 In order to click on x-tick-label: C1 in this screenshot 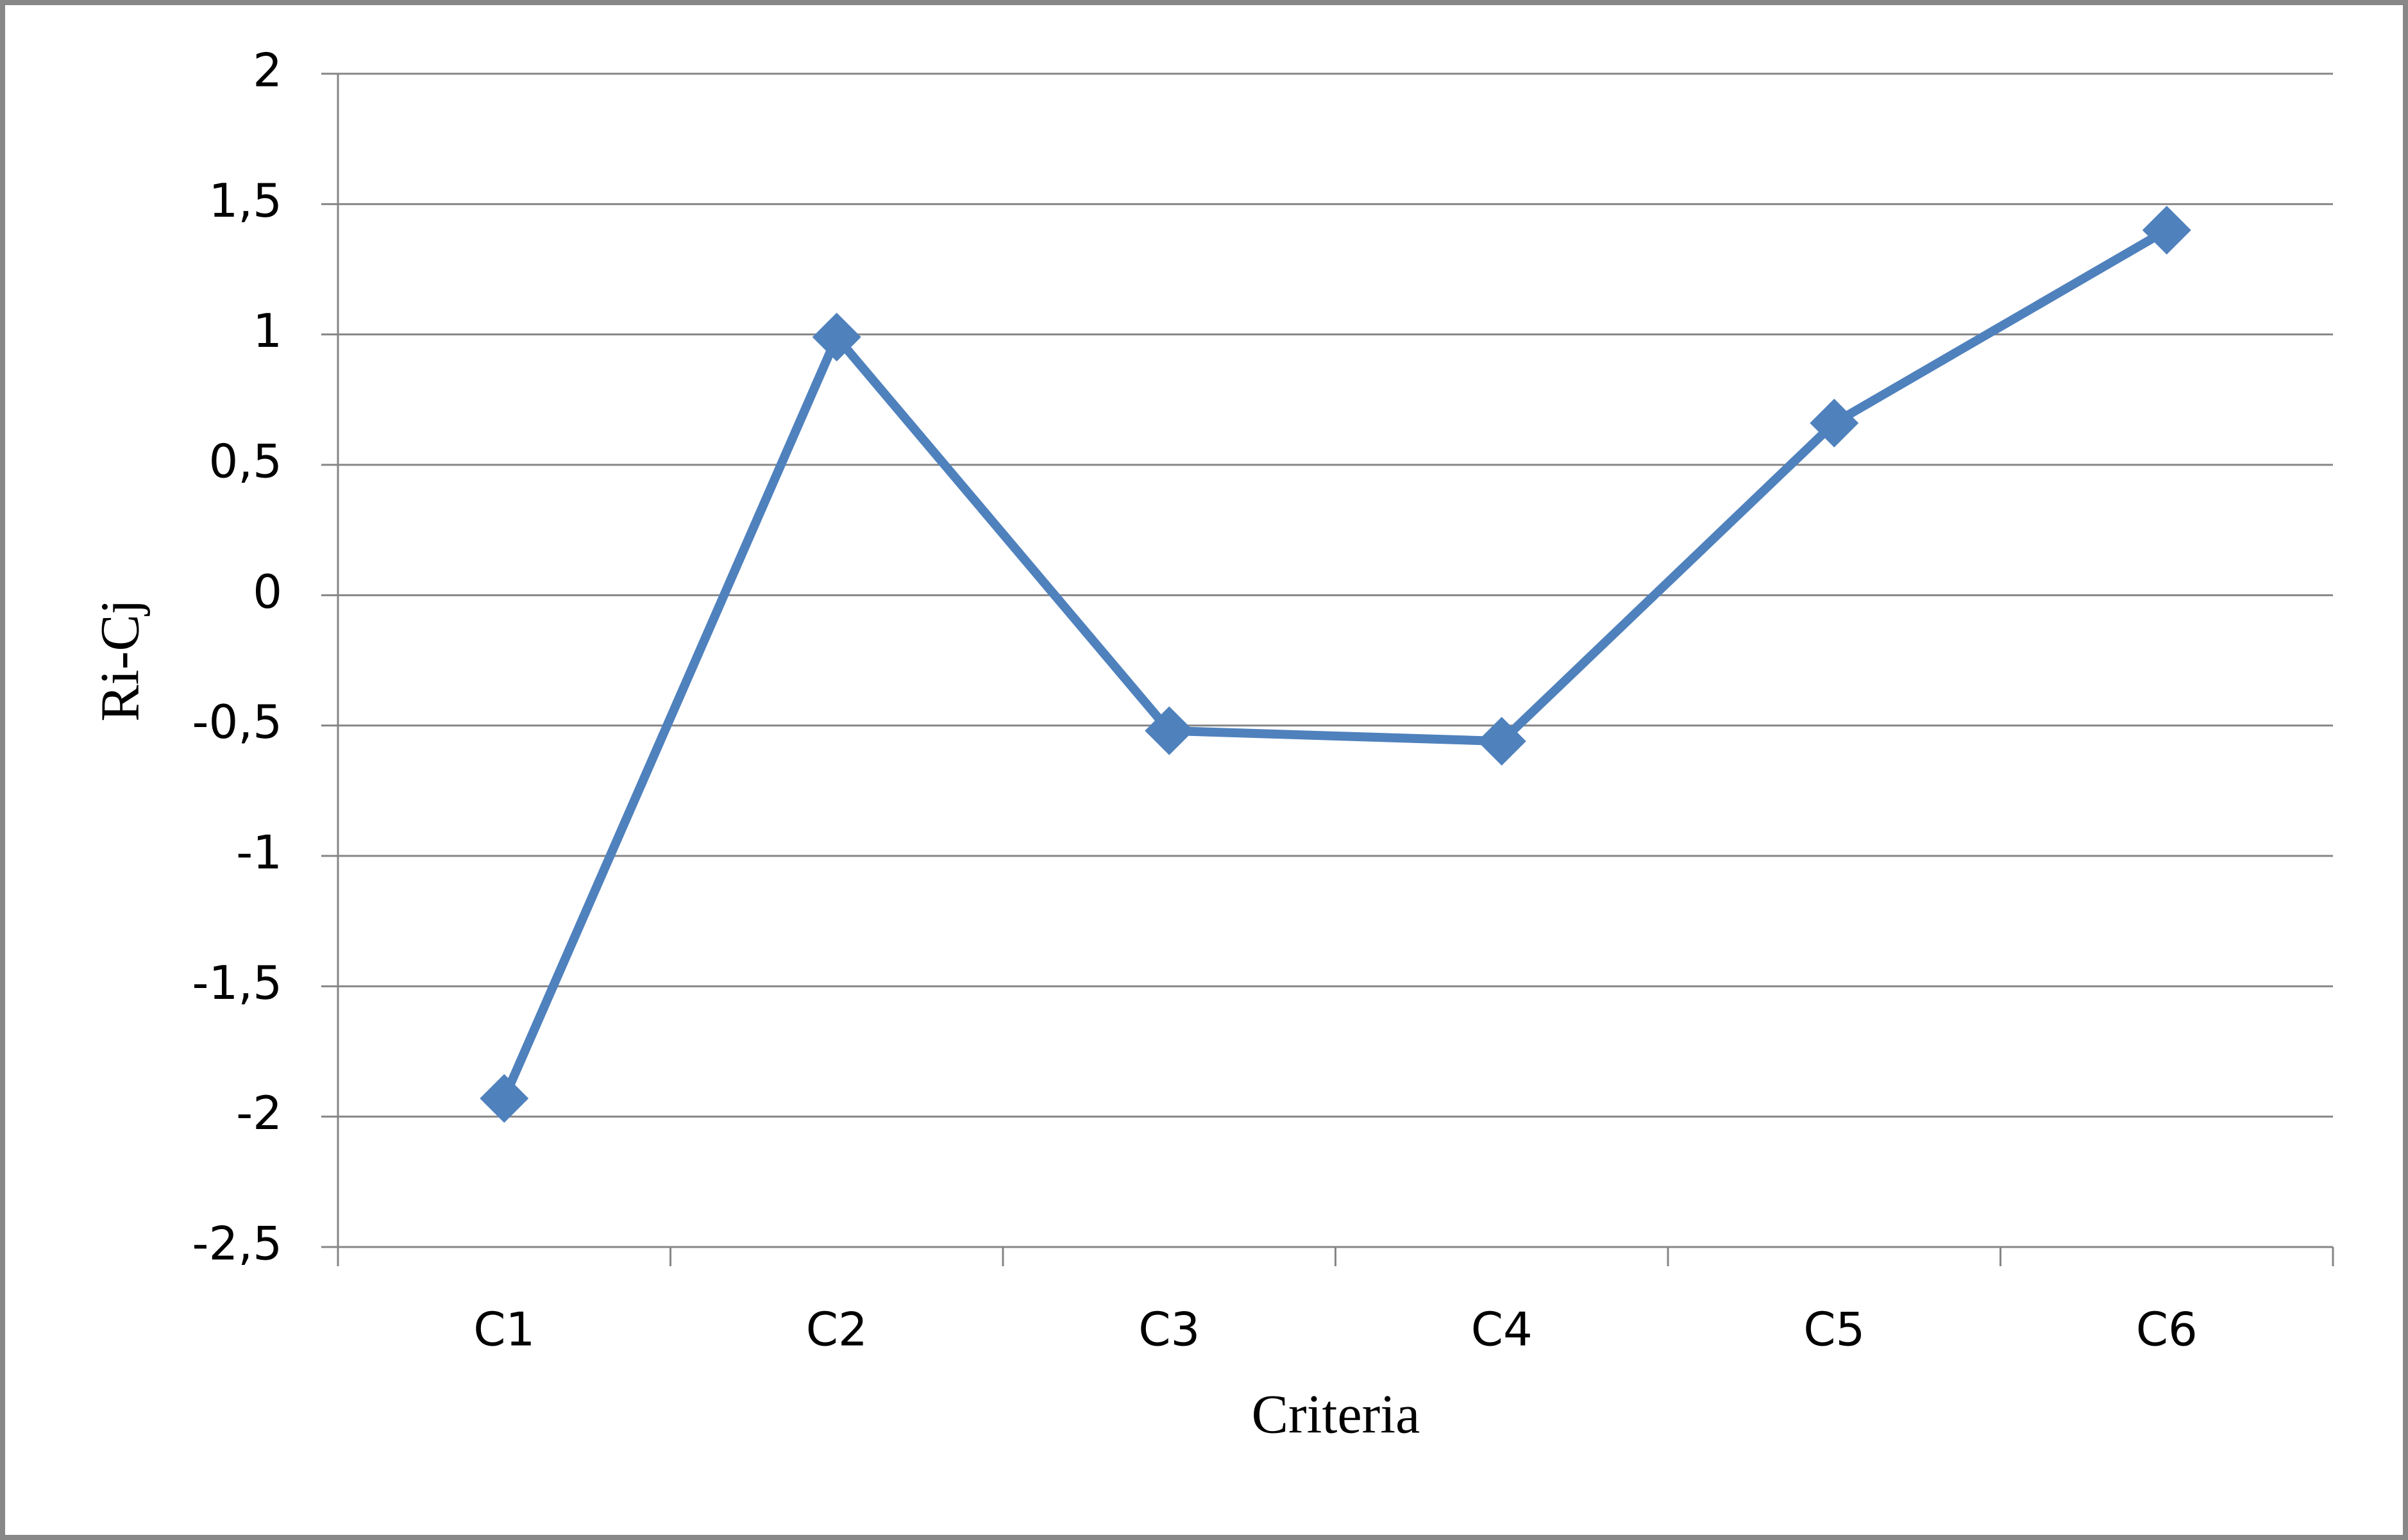, I will do `click(504, 1330)`.